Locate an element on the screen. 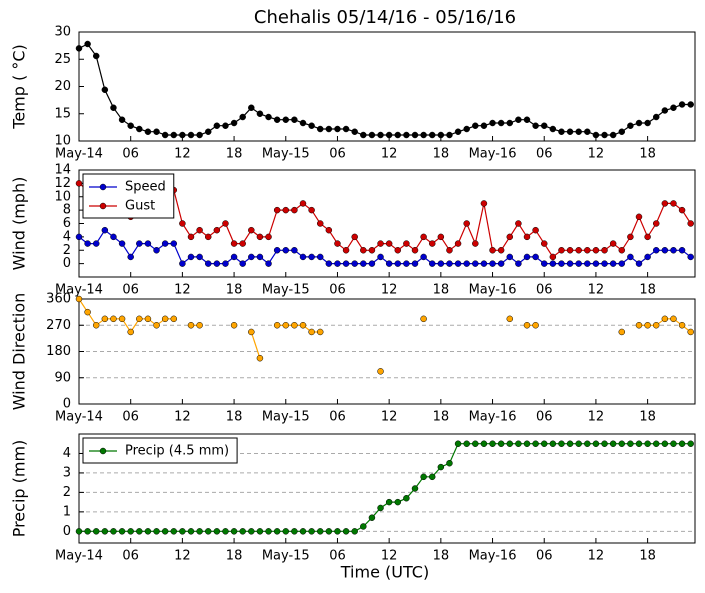 The image size is (705, 593). y-tick-label: 360 is located at coordinates (58, 299).